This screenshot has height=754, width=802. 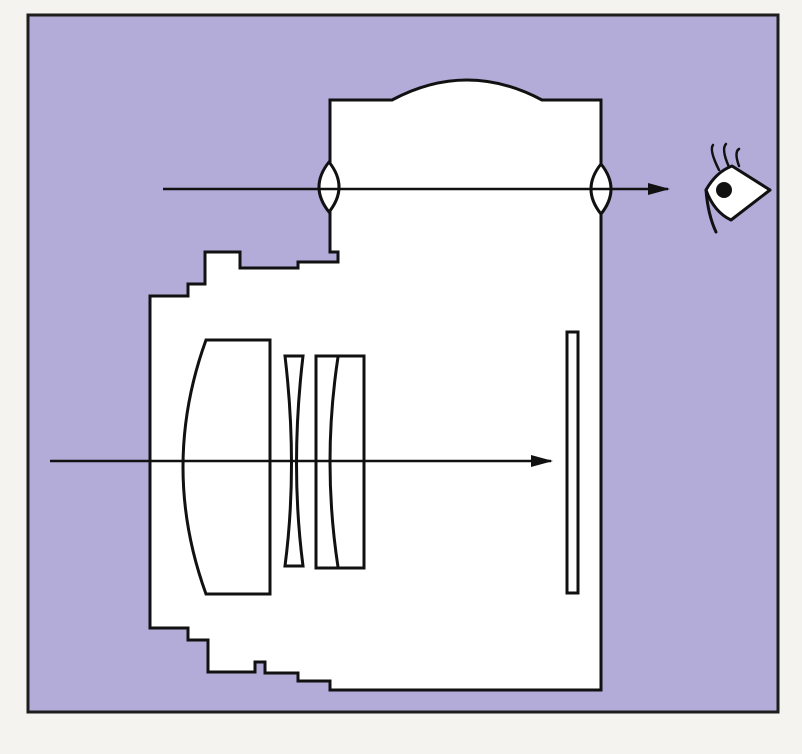 What do you see at coordinates (572, 462) in the screenshot?
I see `image-sensor` at bounding box center [572, 462].